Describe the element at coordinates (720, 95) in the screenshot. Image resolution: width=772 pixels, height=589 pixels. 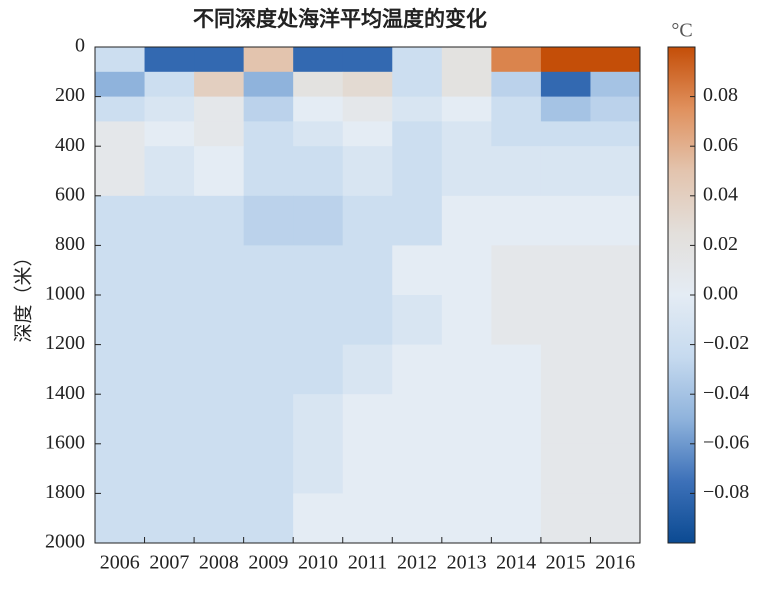
I see `colorbar-tick-label: 0.08` at that location.